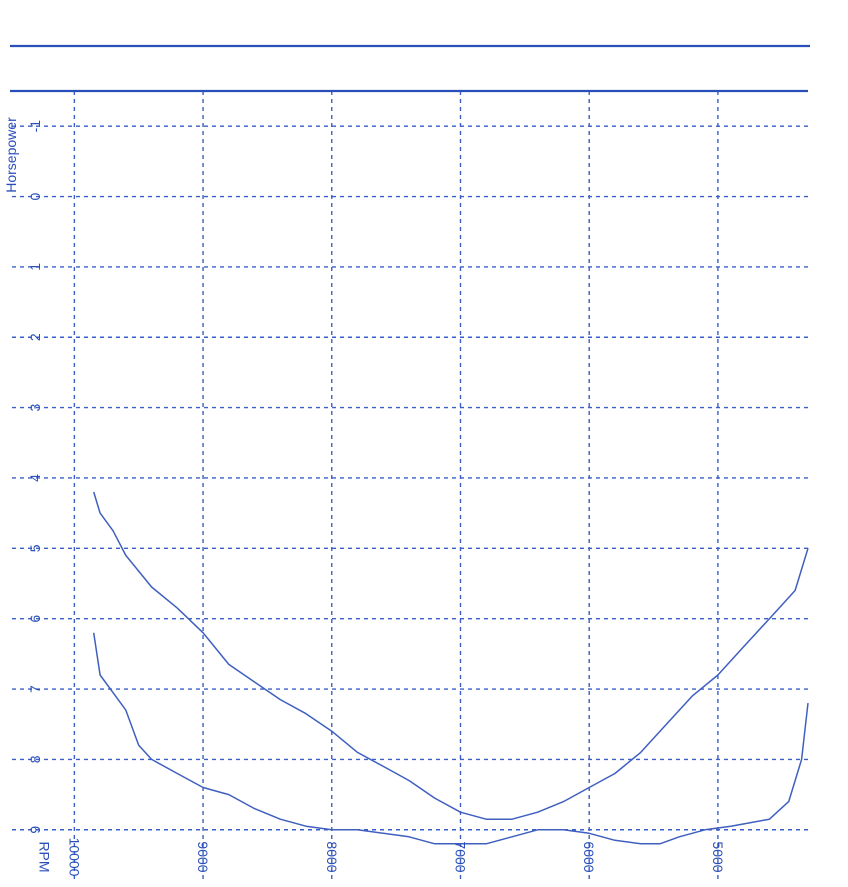 The image size is (848, 887). Describe the element at coordinates (589, 856) in the screenshot. I see `x-tick-label: 6000` at that location.